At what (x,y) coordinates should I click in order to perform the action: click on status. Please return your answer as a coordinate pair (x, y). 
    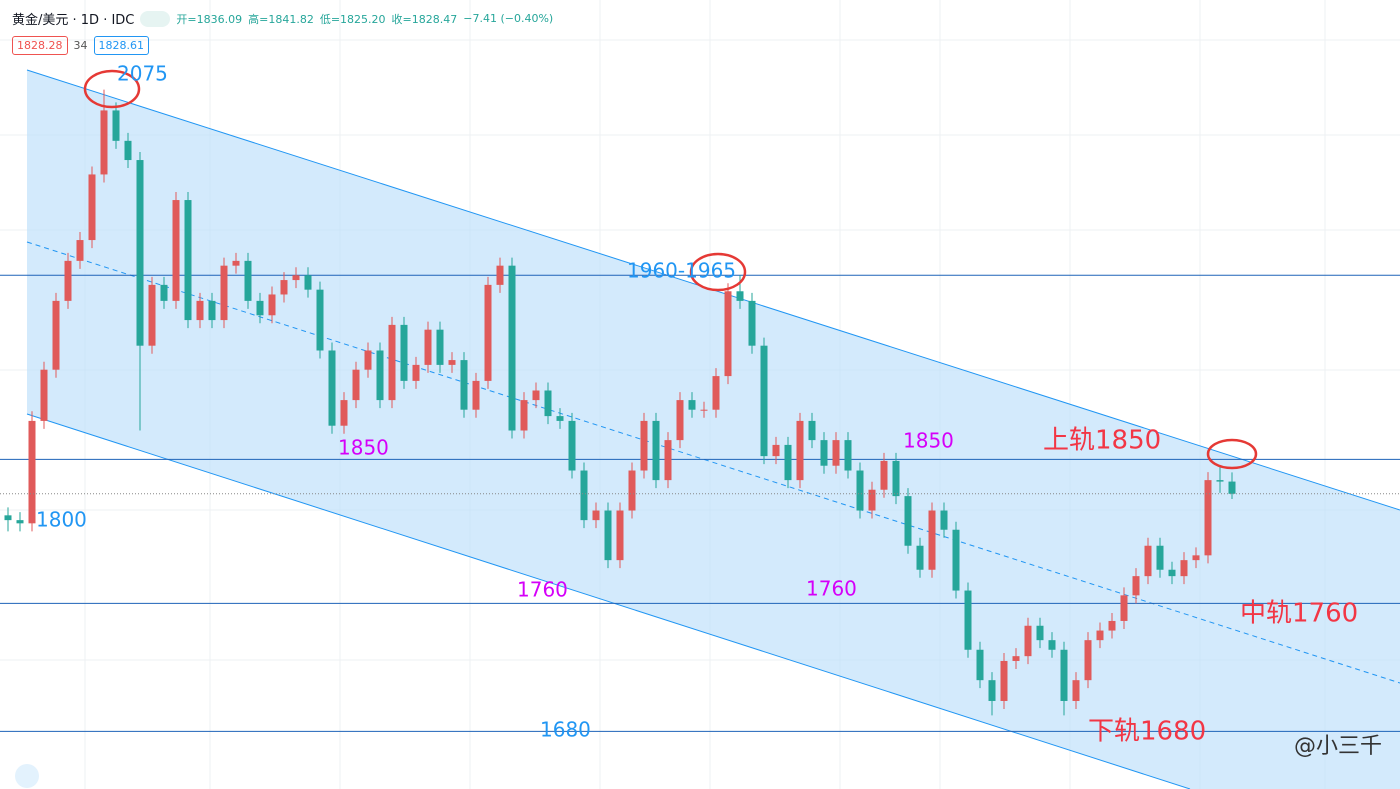
    Looking at the image, I should click on (155, 18).